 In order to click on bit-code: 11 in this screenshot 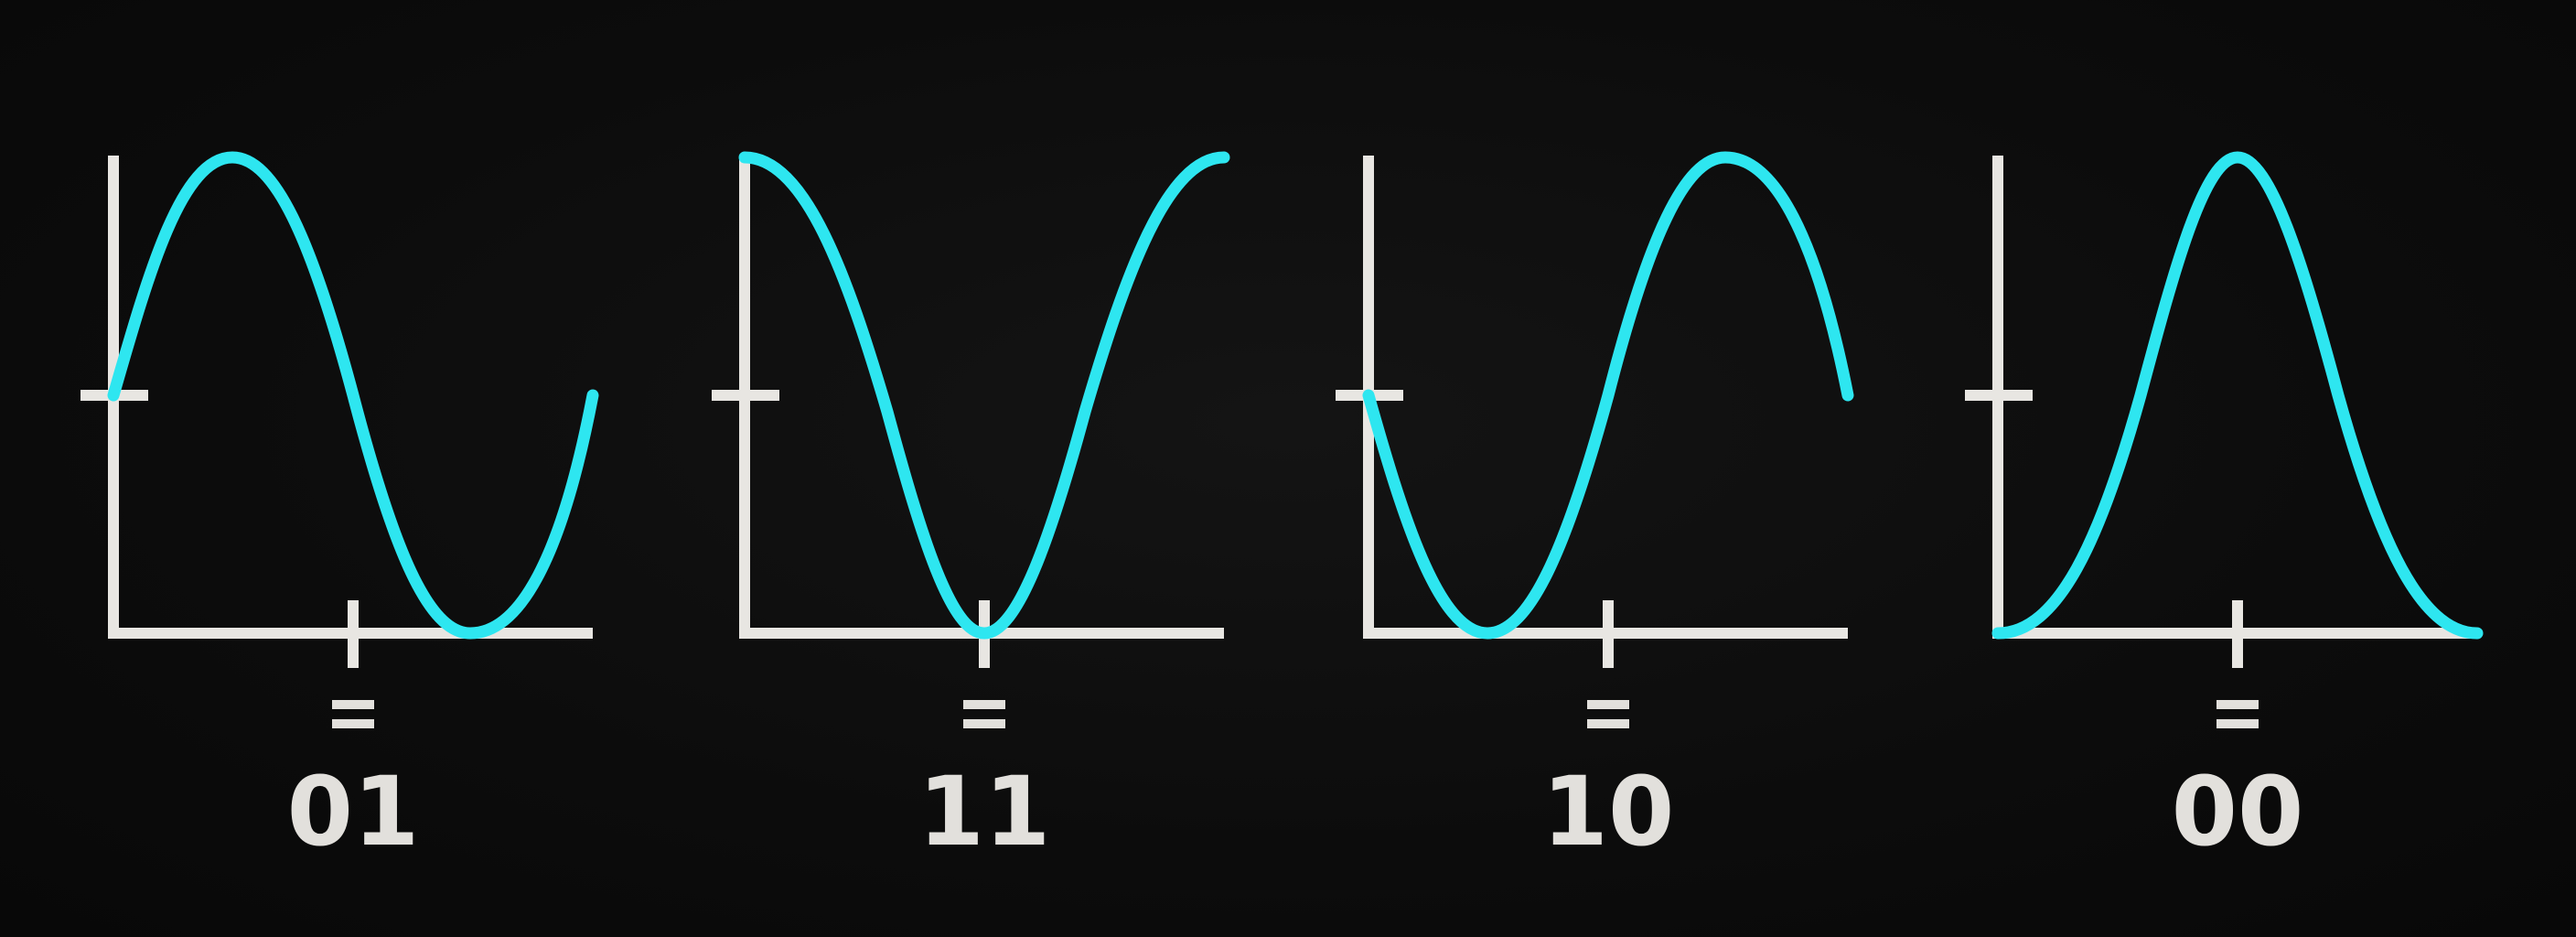, I will do `click(985, 811)`.